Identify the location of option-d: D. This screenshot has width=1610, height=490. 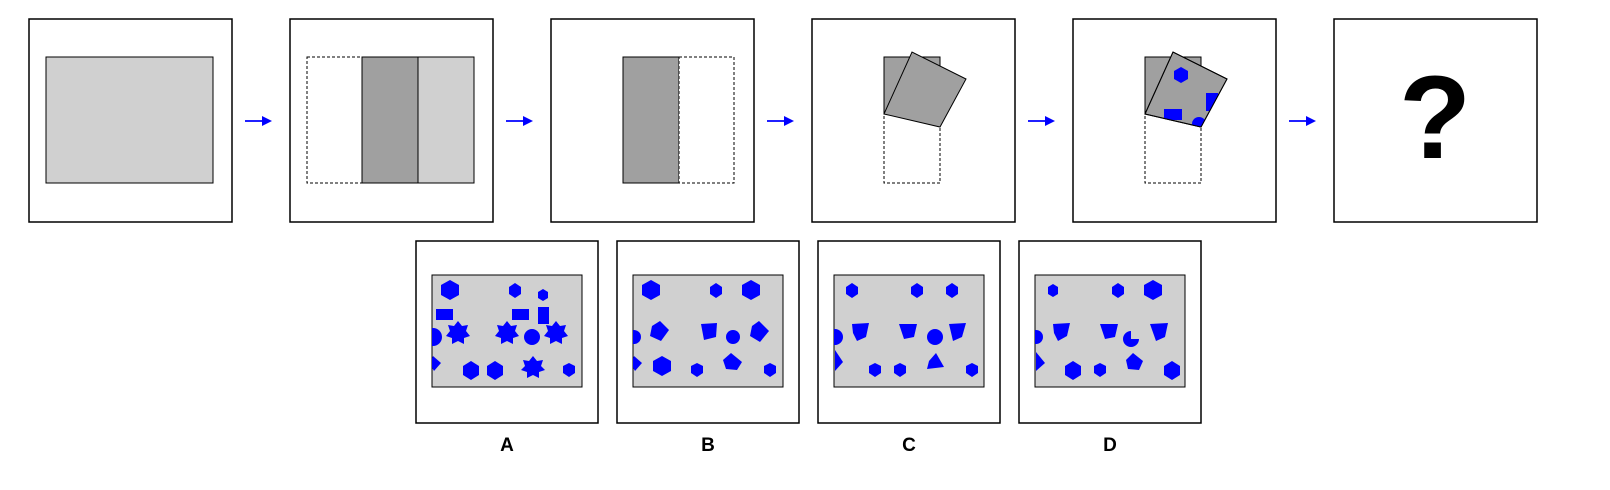
(1110, 348).